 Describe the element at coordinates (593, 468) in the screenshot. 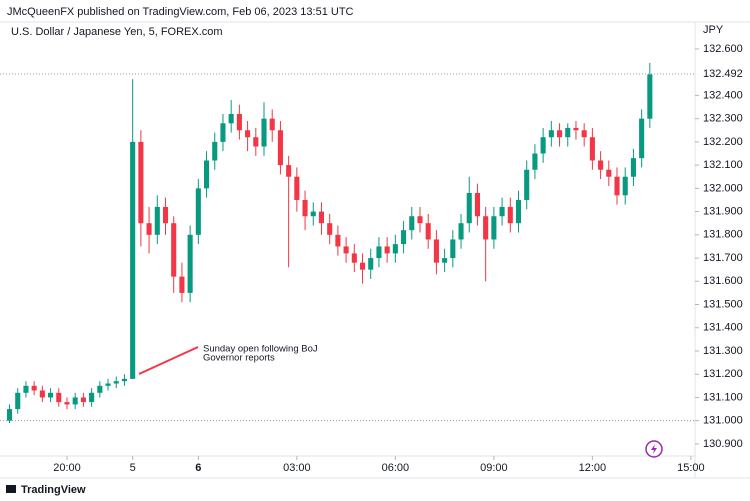

I see `x-tick-label: 12:00` at that location.